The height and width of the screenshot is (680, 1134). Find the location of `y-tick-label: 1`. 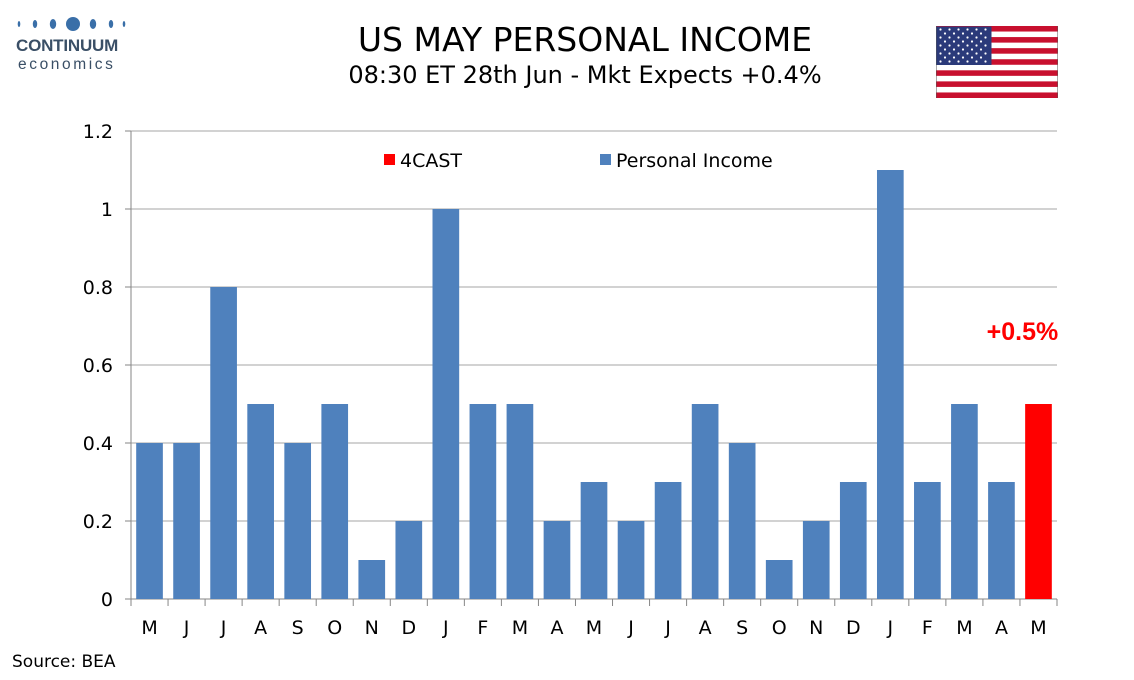

y-tick-label: 1 is located at coordinates (107, 210).